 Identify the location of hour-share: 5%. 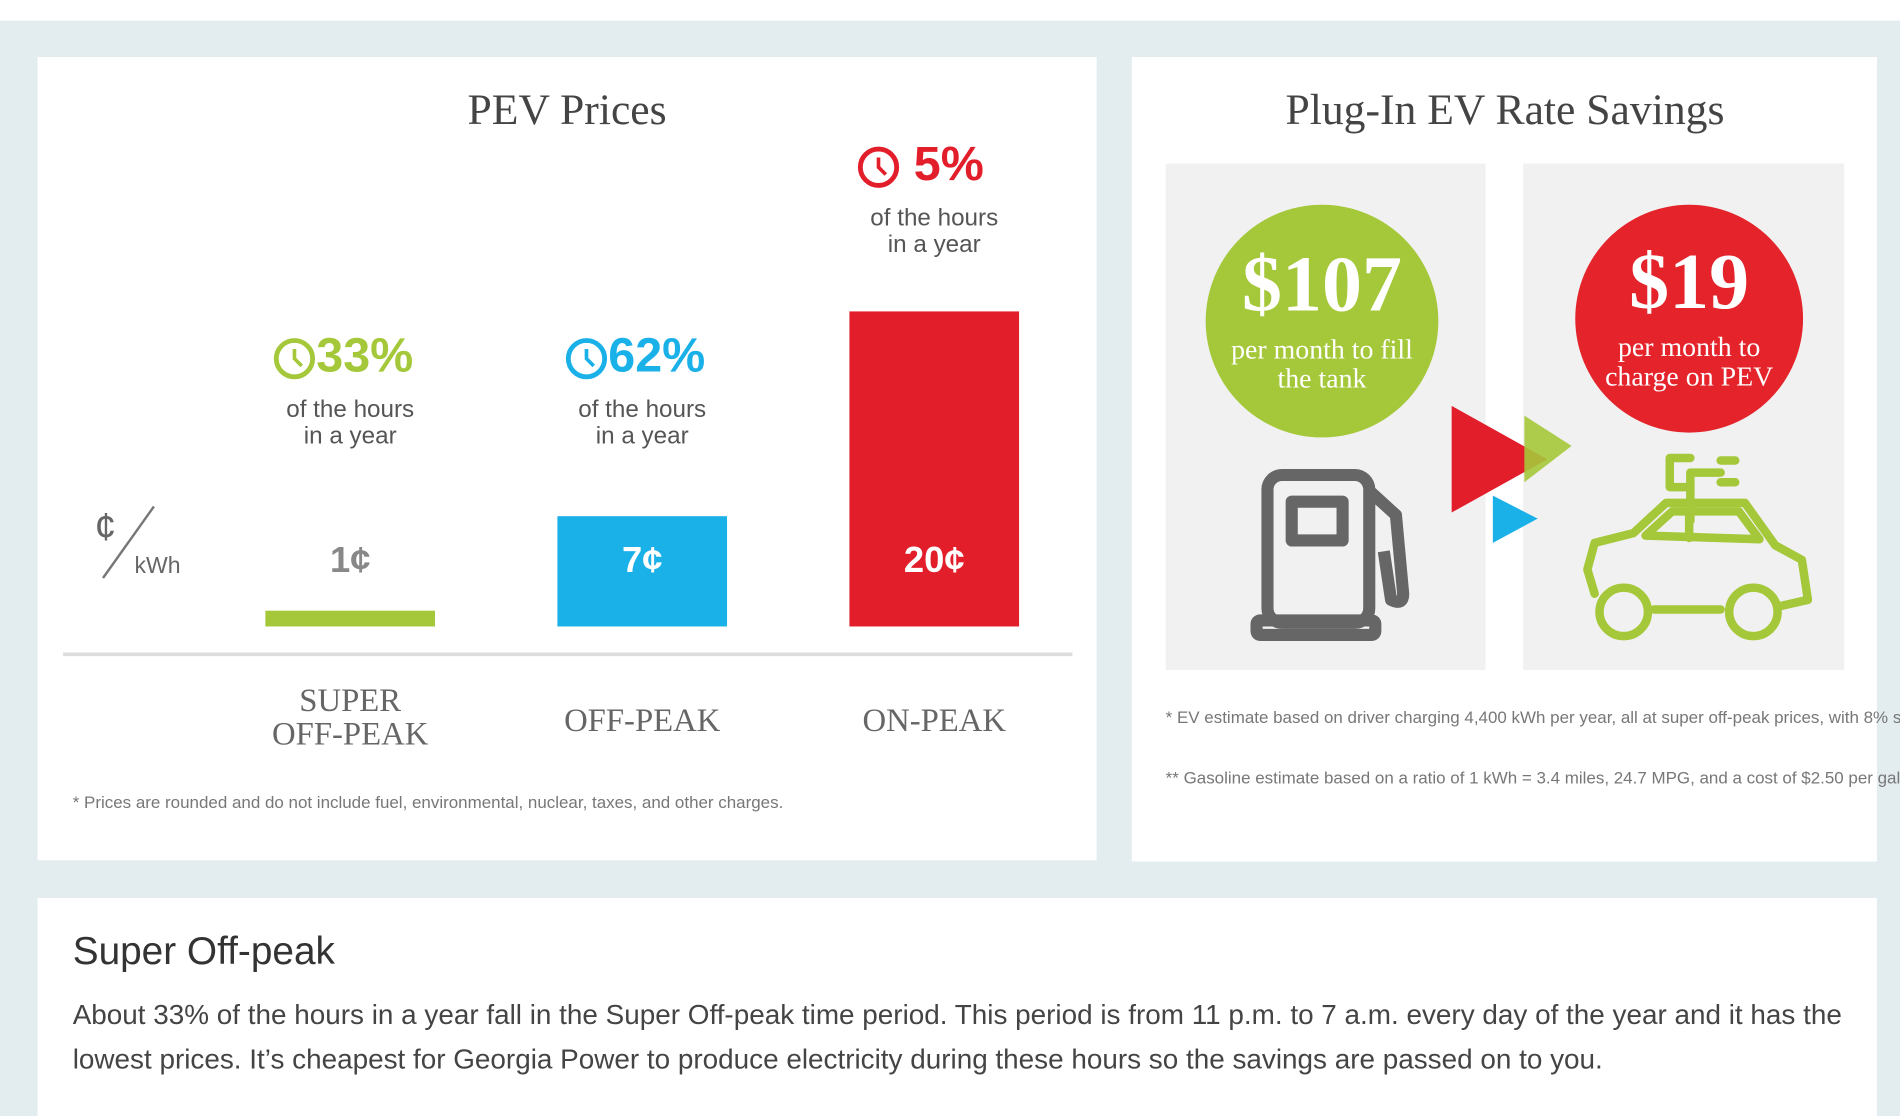
(949, 164).